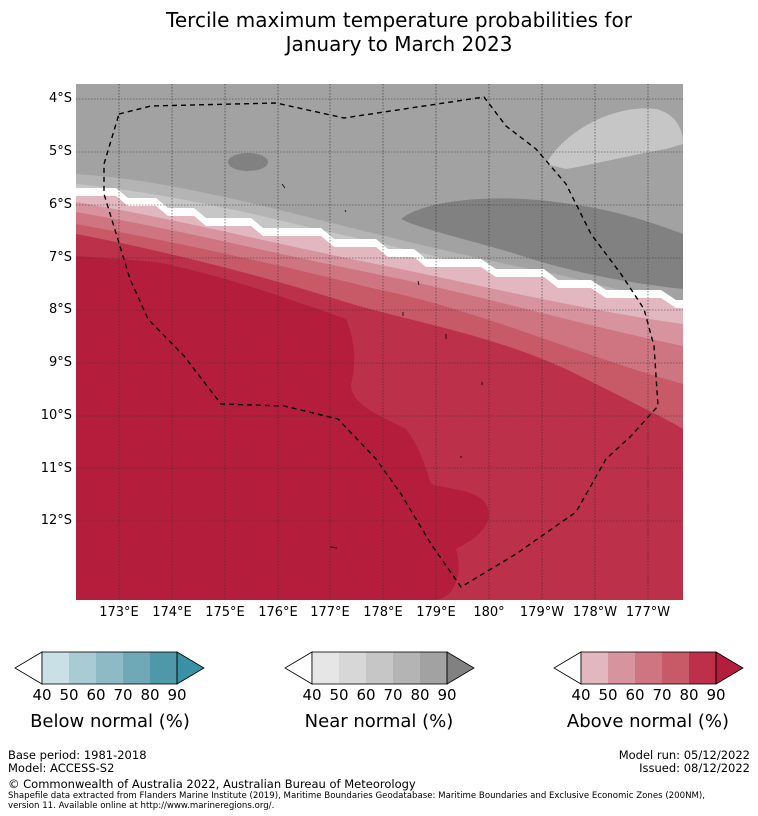 The width and height of the screenshot is (758, 816). I want to click on lat-label-4s: 4°S, so click(60, 98).